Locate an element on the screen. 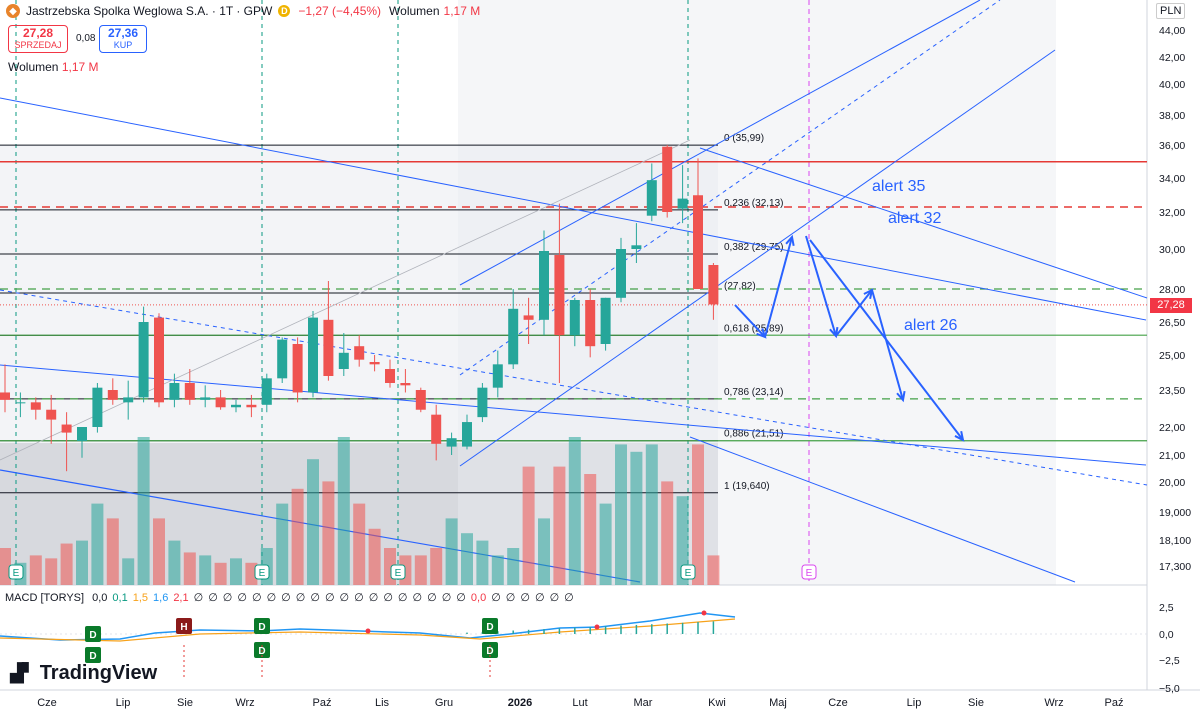 This screenshot has height=714, width=1200. fib-label-0.786: 0,786 (23,14) is located at coordinates (754, 392).